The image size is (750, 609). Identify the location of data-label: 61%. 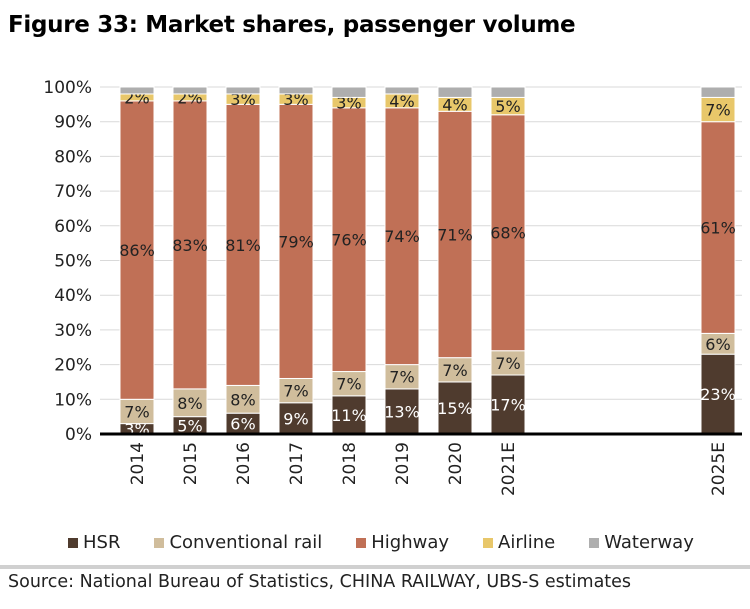
(718, 228).